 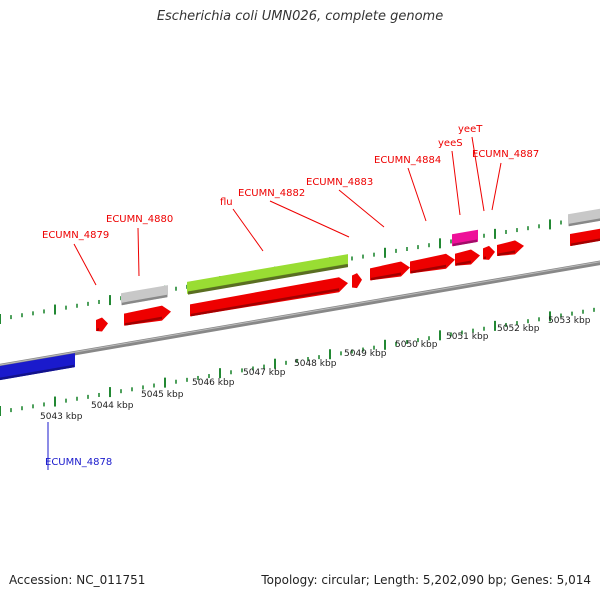 I want to click on scale-label: 5048 kbp, so click(x=315, y=364).